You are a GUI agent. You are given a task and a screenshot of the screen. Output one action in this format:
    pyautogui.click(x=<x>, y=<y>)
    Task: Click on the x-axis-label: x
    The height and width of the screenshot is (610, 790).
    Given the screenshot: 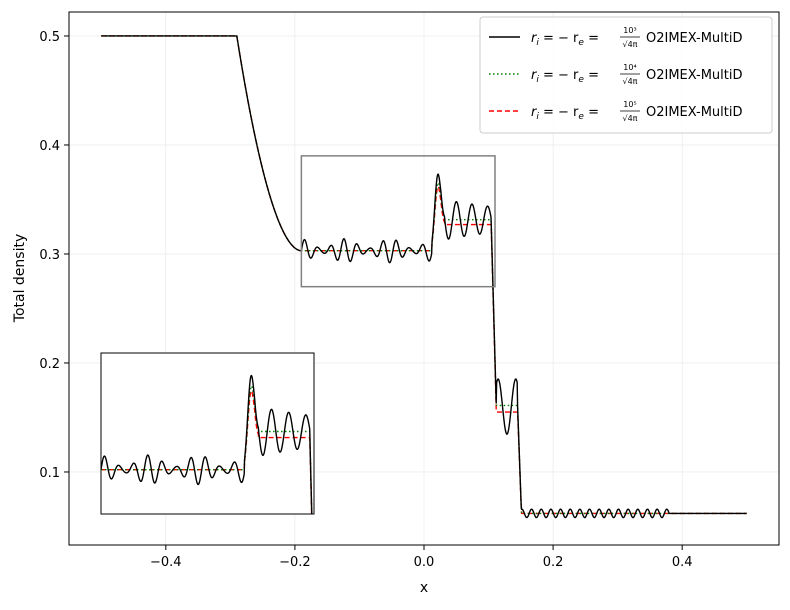 What is the action you would take?
    pyautogui.click(x=424, y=588)
    